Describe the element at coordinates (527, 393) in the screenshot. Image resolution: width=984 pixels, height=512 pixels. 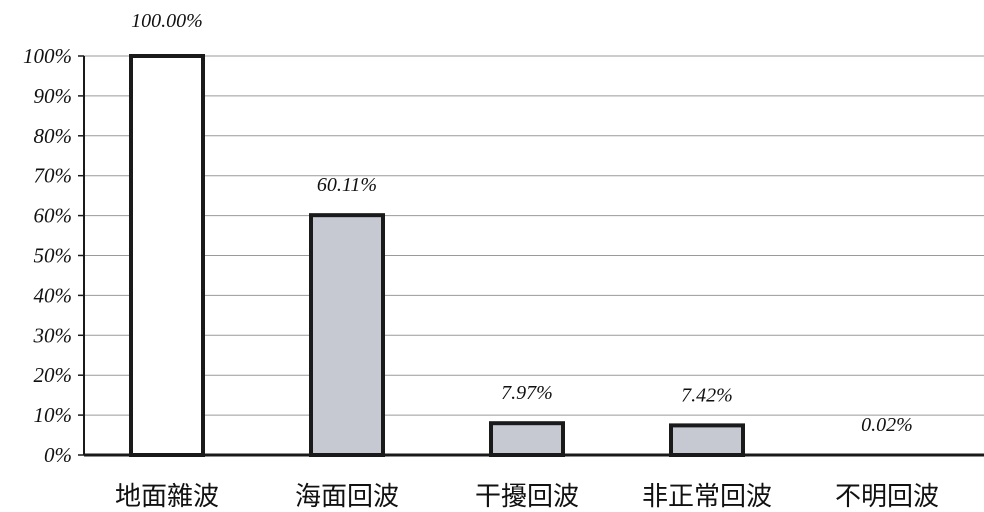
I see `data-label: 7.97%` at that location.